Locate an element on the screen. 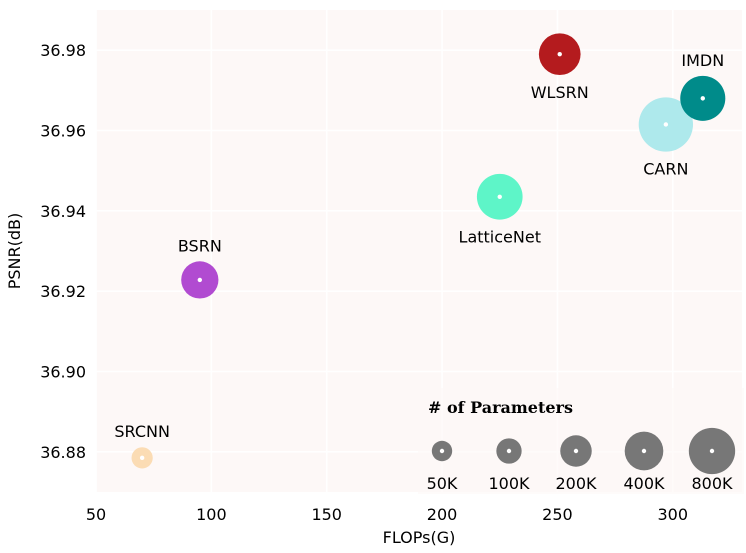 The height and width of the screenshot is (553, 746). legend-title: # of Parameters is located at coordinates (500, 407).